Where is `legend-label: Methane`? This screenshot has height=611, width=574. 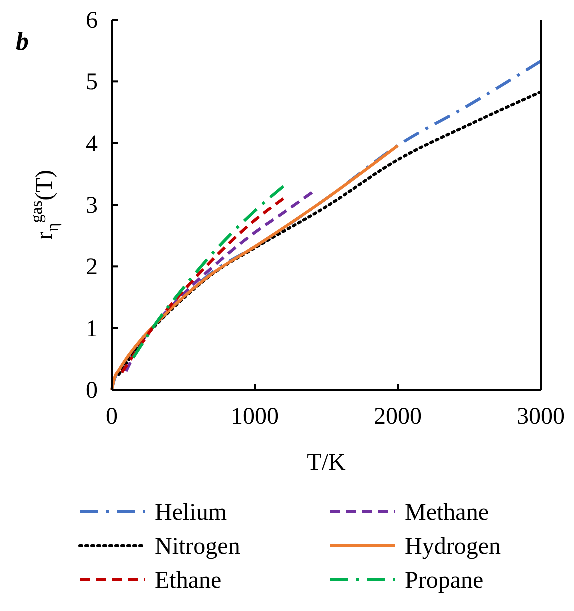
legend-label: Methane is located at coordinates (447, 513).